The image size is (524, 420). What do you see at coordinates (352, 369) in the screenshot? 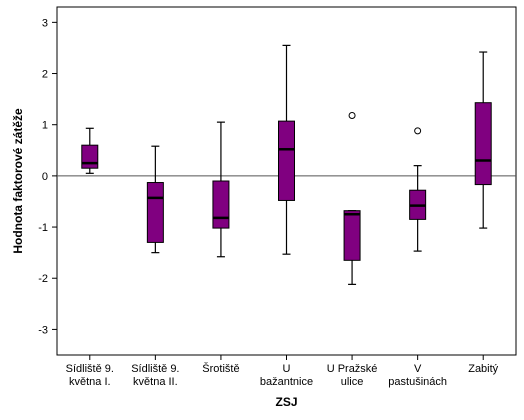
I see `category-label: U Pražské` at bounding box center [352, 369].